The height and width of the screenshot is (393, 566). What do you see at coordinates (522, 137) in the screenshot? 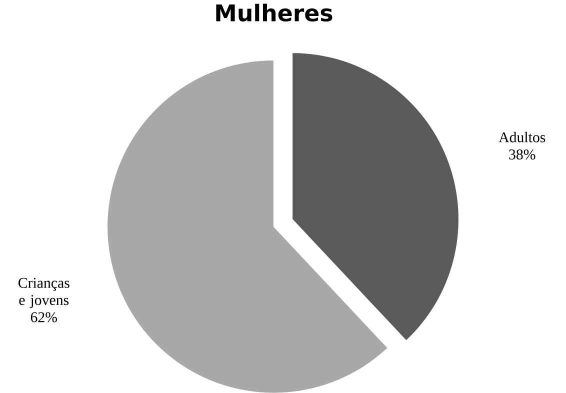
I see `slice-label: Adultos` at bounding box center [522, 137].